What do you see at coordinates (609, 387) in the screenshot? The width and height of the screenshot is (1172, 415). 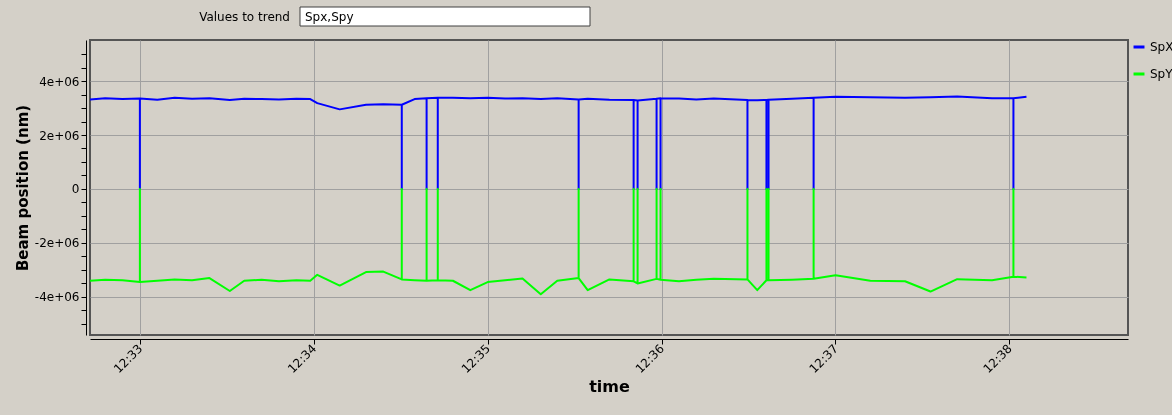 I see `x-axis-title: time` at bounding box center [609, 387].